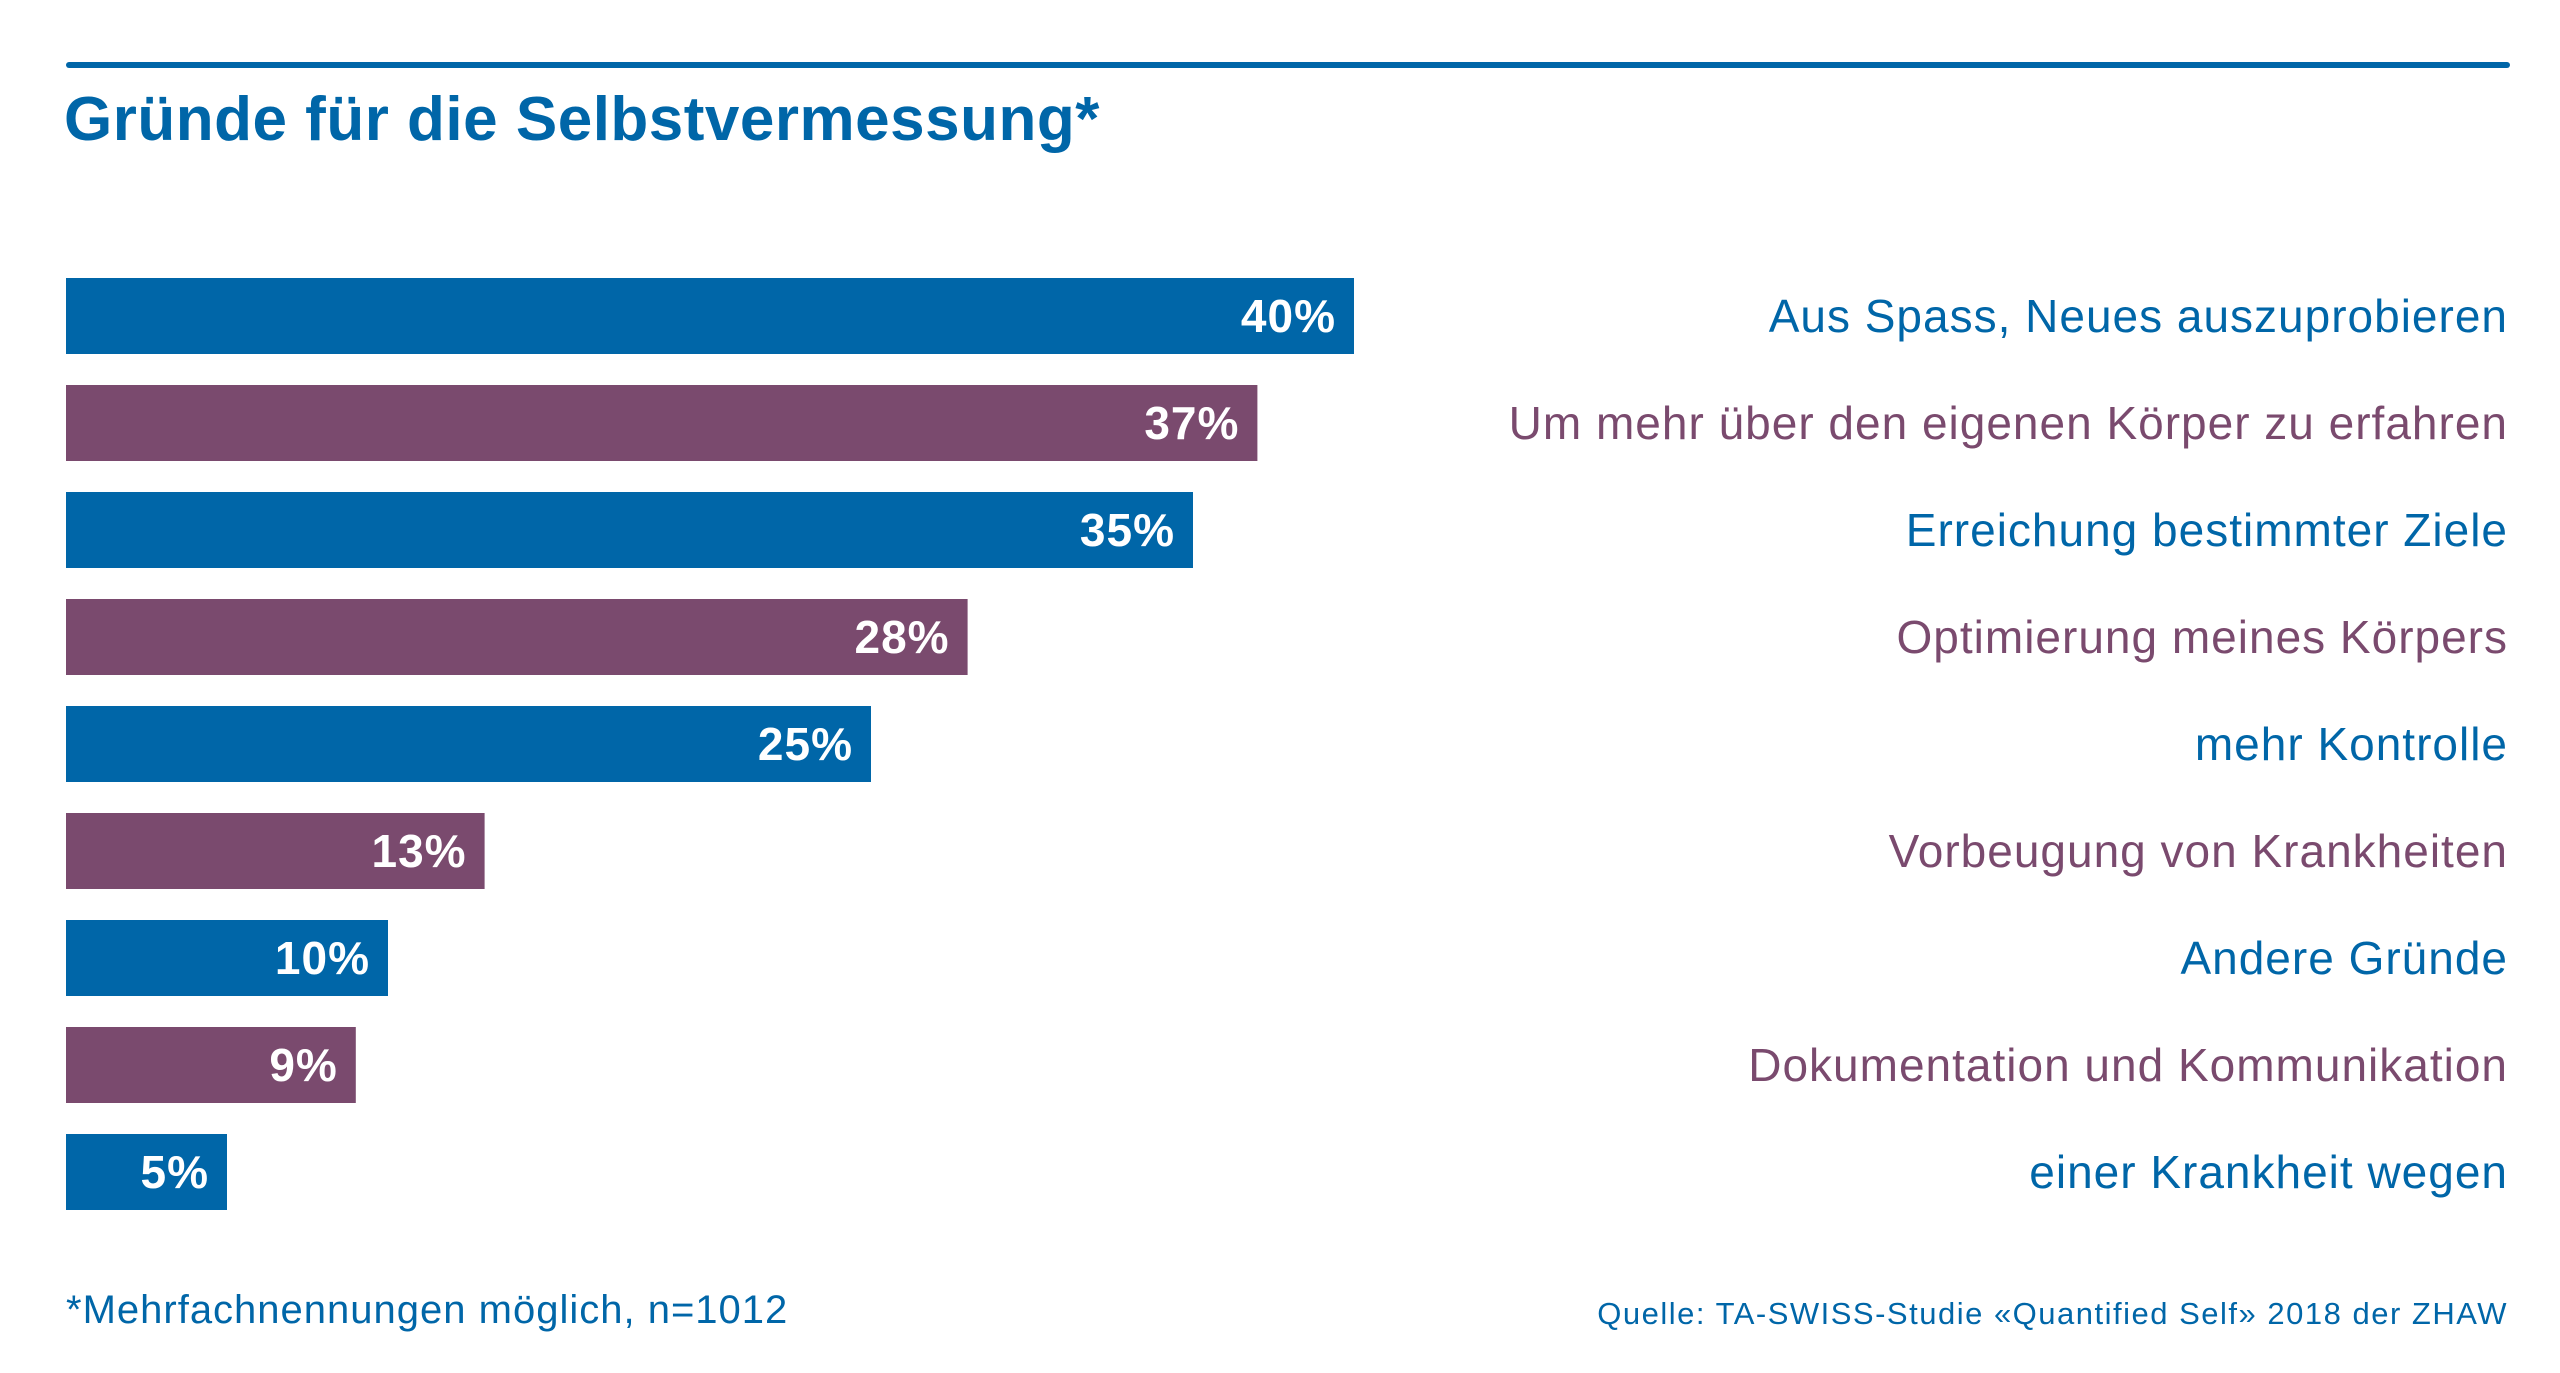 This screenshot has height=1373, width=2560. I want to click on bar-value-label-3: 35%, so click(1127, 530).